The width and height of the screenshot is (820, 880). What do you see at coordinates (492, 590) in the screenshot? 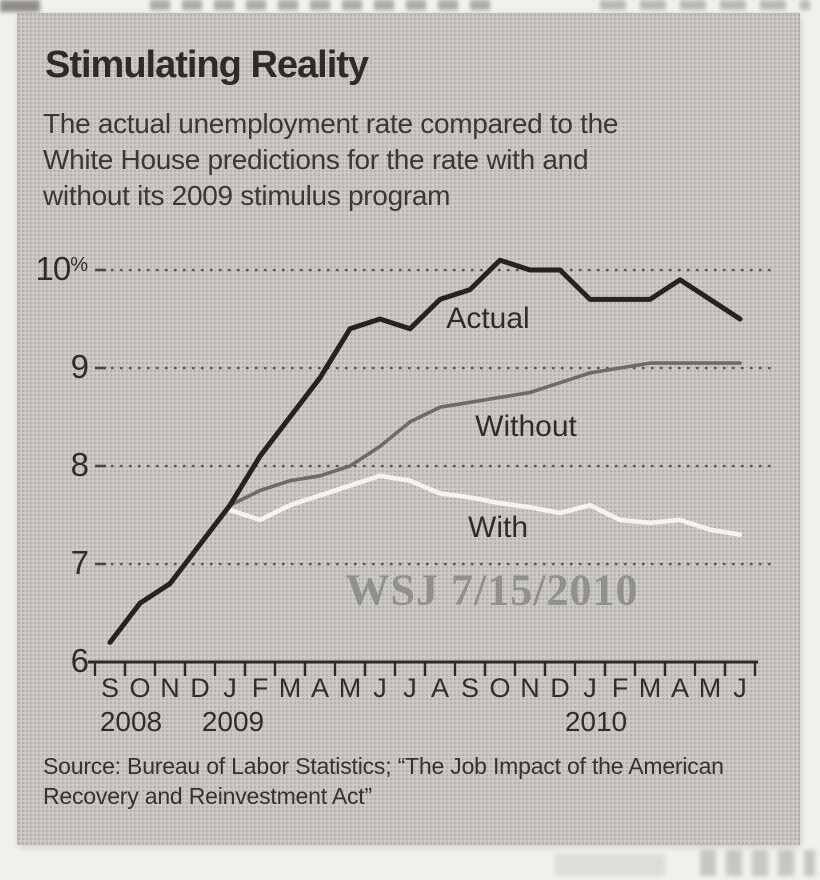
I see `watermark: WSJ 7/15/2010` at bounding box center [492, 590].